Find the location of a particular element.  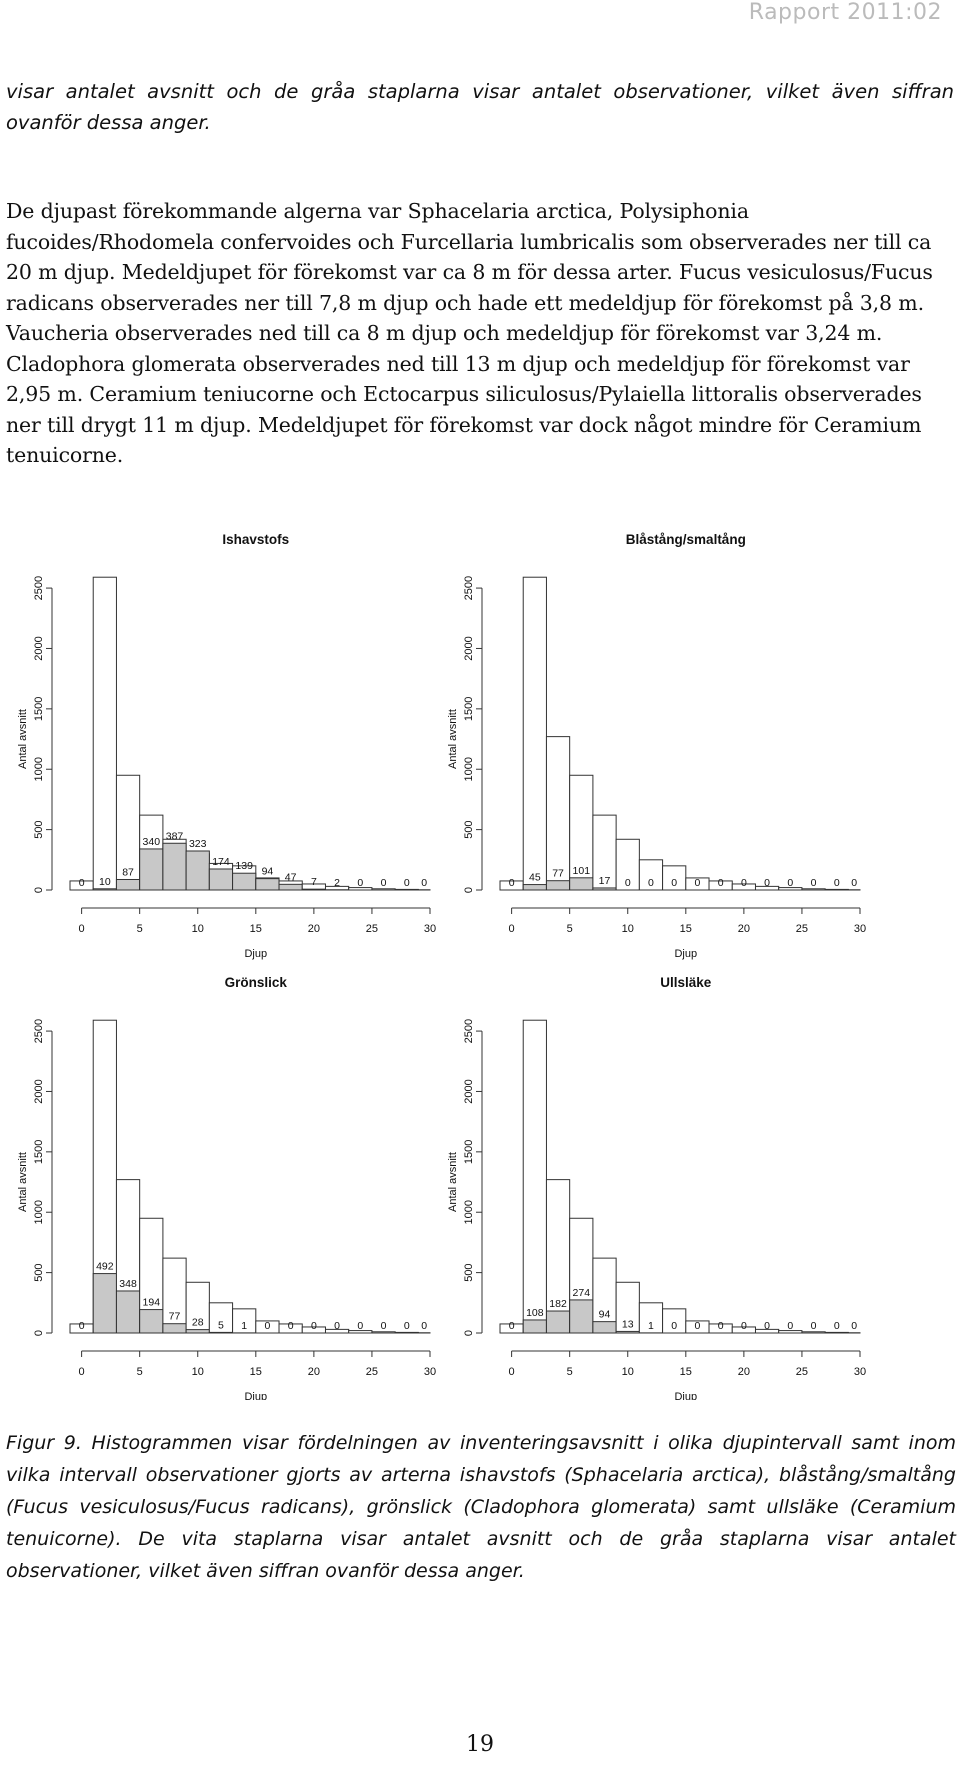

y-tick-label: 500 is located at coordinates (39, 1272).